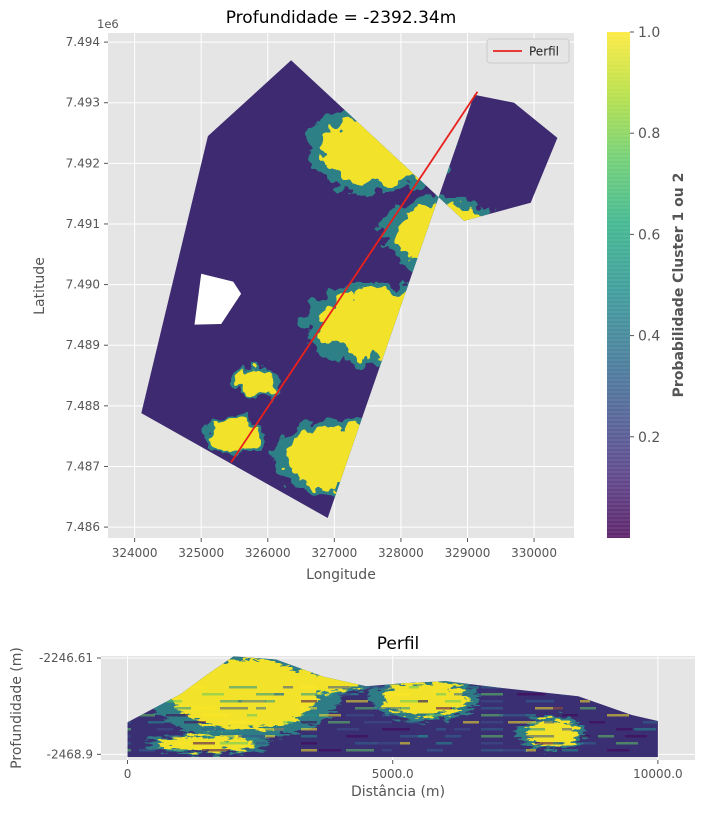 The width and height of the screenshot is (705, 814). What do you see at coordinates (544, 52) in the screenshot?
I see `legend-label-perfil: Perfil` at bounding box center [544, 52].